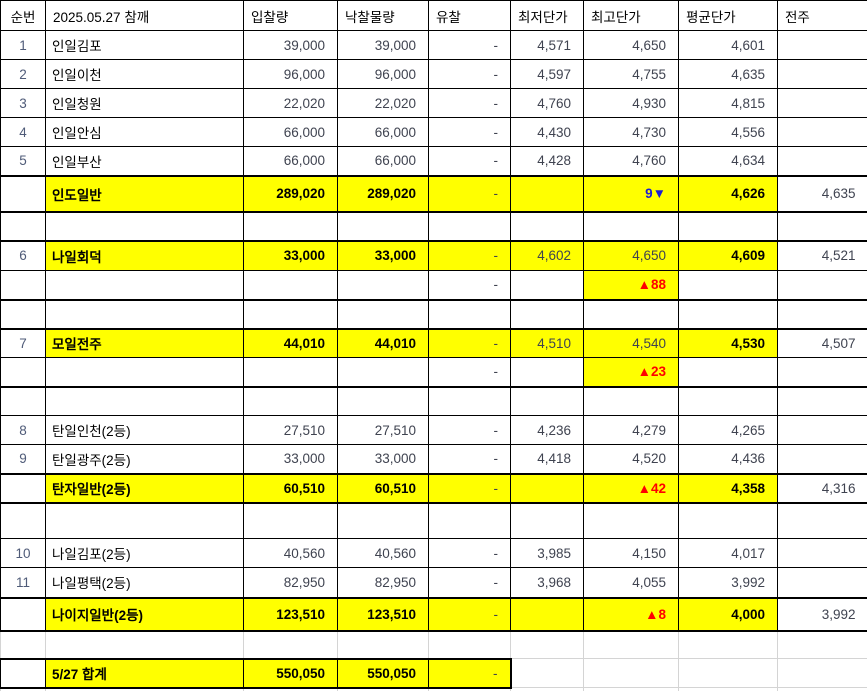  Describe the element at coordinates (631, 342) in the screenshot. I see `cell-max-price: 4,540` at that location.